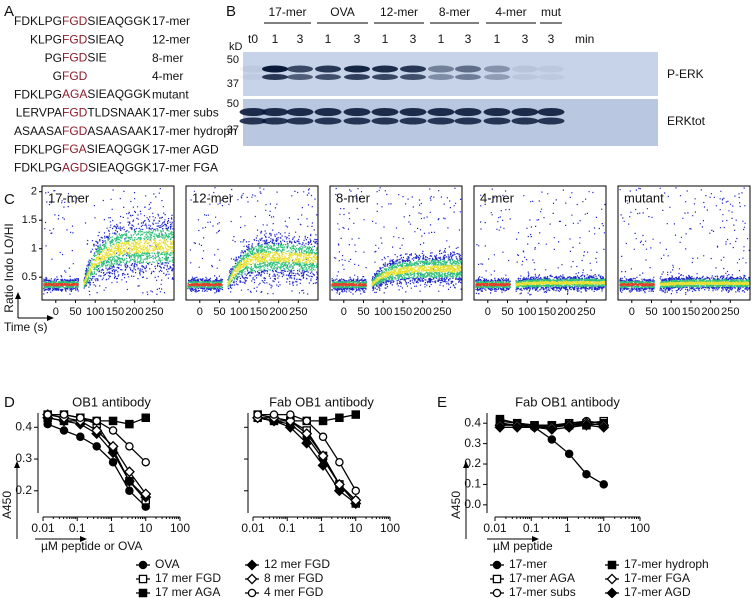 The height and width of the screenshot is (598, 752). What do you see at coordinates (38, 21) in the screenshot?
I see `sequence-prefix: FDKLPG` at bounding box center [38, 21].